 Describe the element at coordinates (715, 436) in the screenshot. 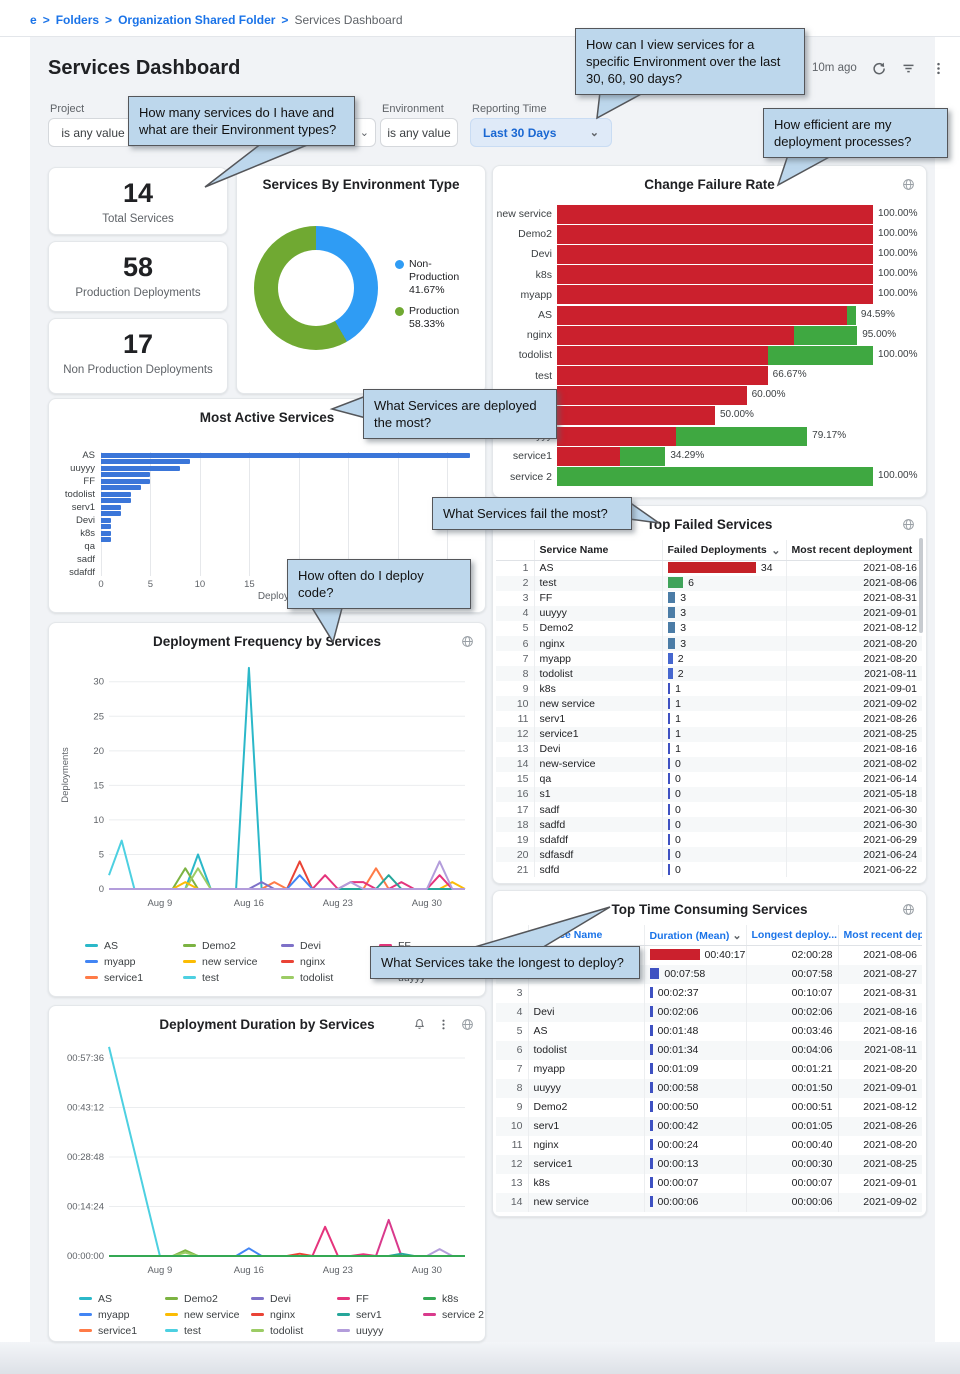

I see `cfr-bar: 79.17%` at that location.